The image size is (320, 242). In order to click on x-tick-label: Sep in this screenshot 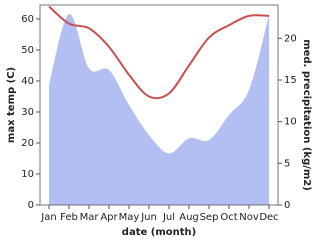, I will do `click(209, 217)`.